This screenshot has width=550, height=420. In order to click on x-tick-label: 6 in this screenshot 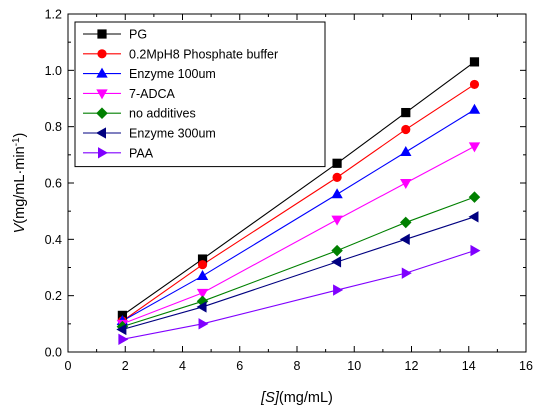, I will do `click(239, 366)`.